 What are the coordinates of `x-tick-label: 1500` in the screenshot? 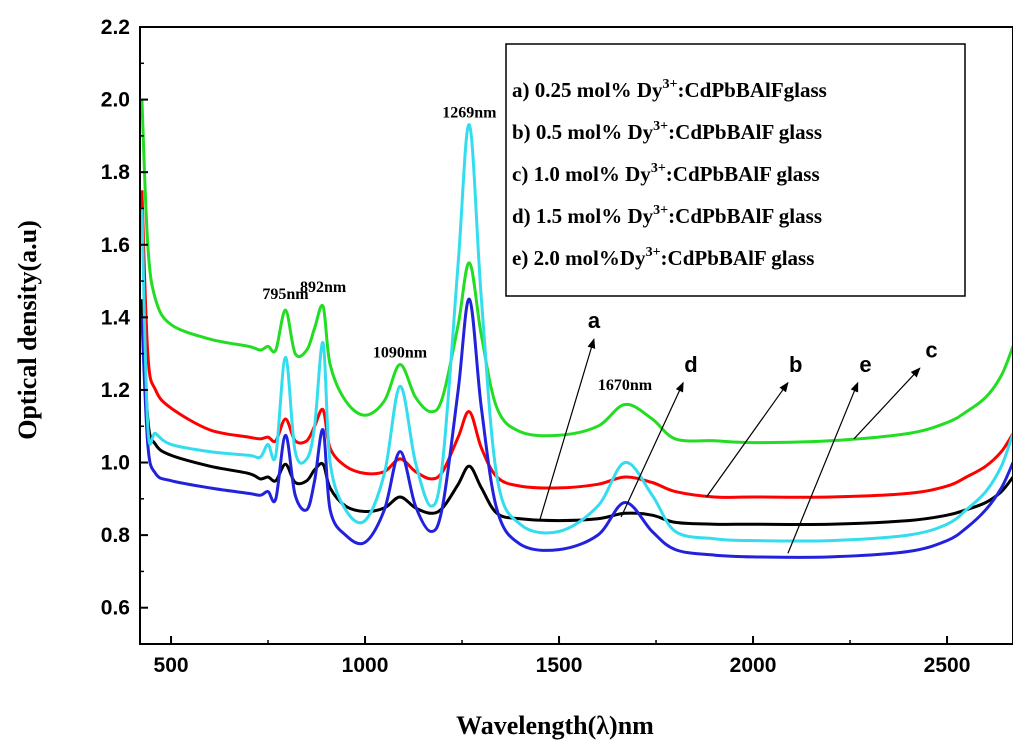 It's located at (559, 665).